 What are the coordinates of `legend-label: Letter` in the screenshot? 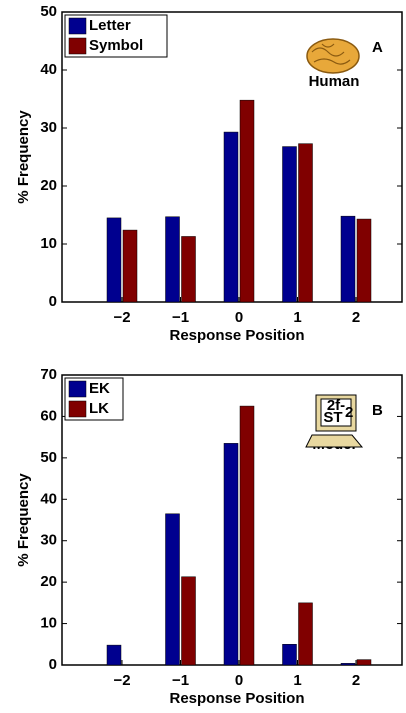 It's located at (110, 25).